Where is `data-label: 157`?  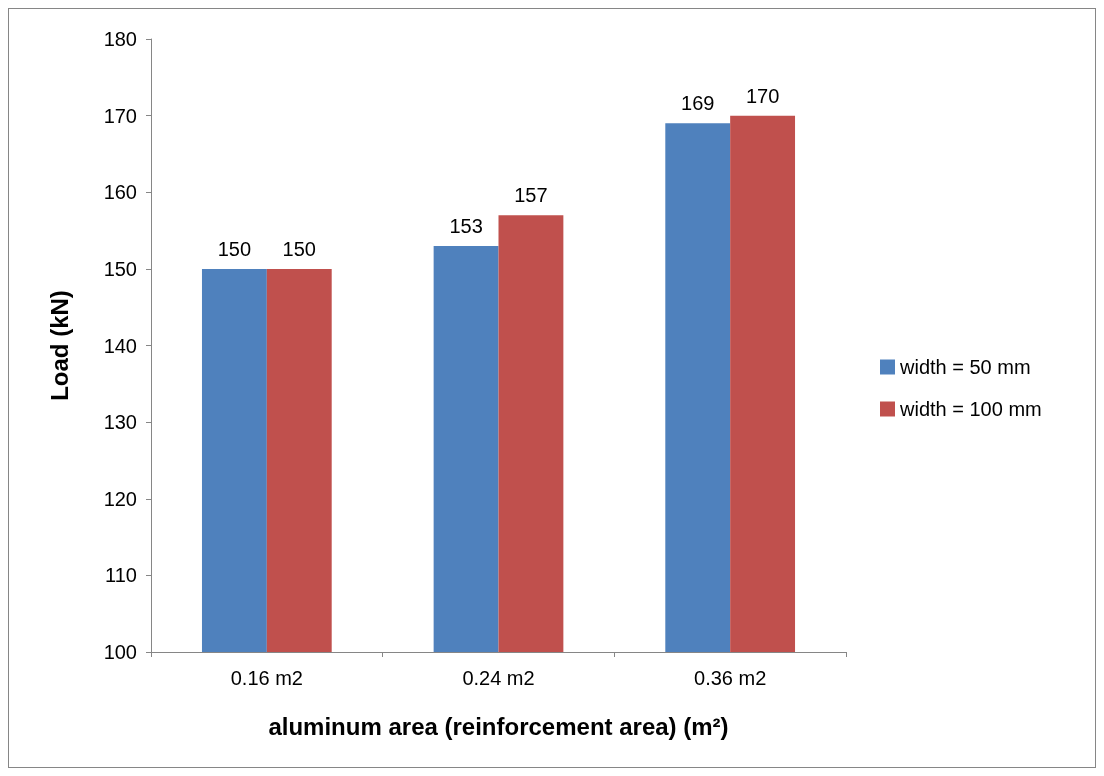
data-label: 157 is located at coordinates (531, 195).